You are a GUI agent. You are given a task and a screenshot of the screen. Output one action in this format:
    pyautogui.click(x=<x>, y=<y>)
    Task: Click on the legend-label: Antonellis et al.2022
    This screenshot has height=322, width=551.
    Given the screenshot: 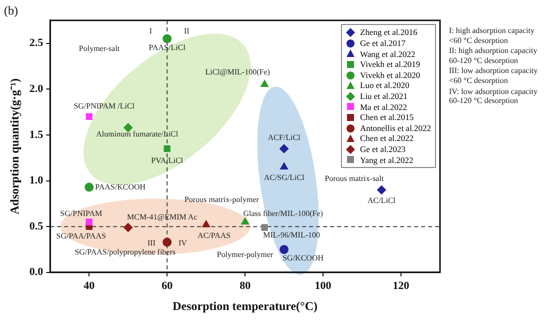 What is the action you would take?
    pyautogui.click(x=396, y=128)
    